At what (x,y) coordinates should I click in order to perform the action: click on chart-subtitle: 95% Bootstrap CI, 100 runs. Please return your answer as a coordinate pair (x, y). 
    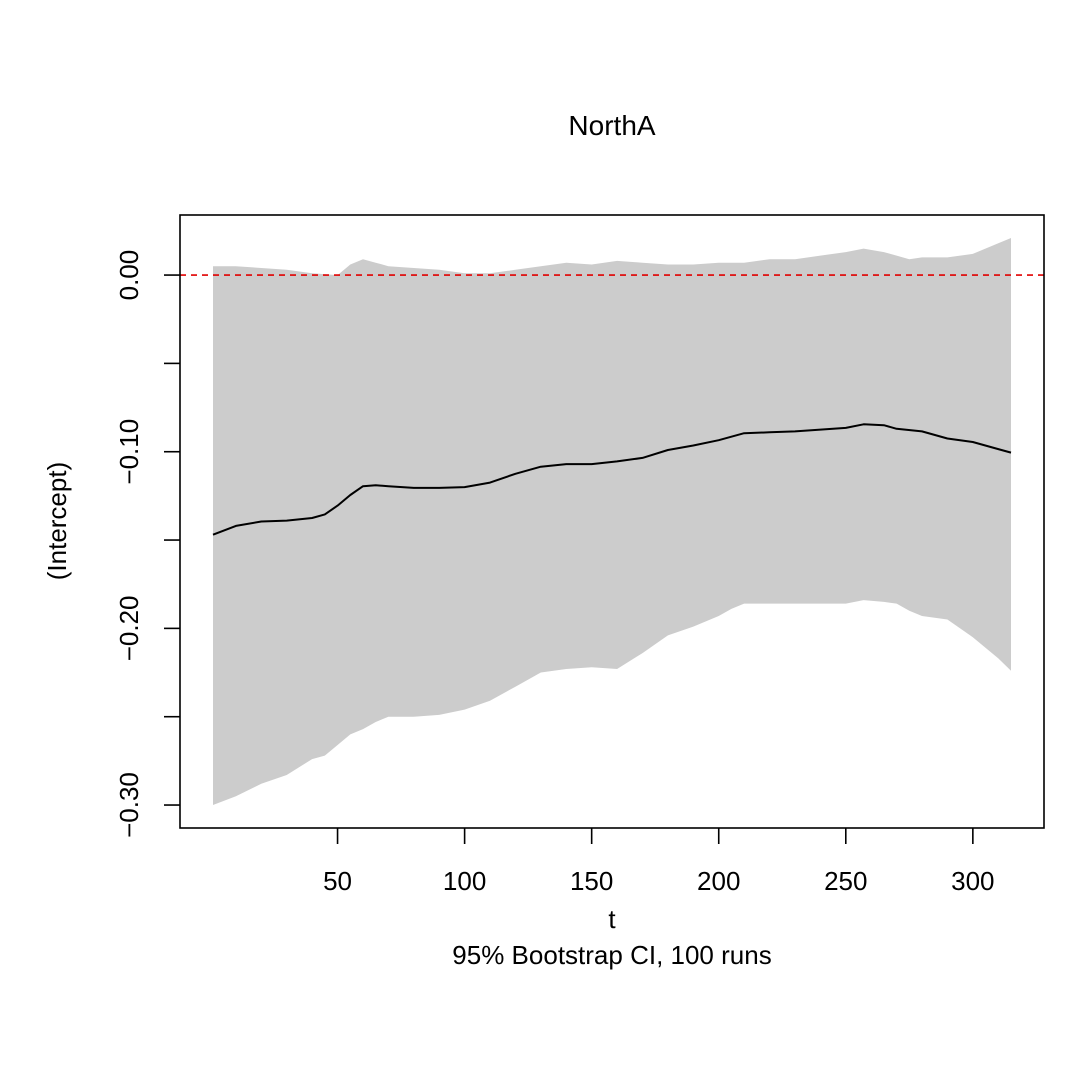
    Looking at the image, I should click on (611, 955).